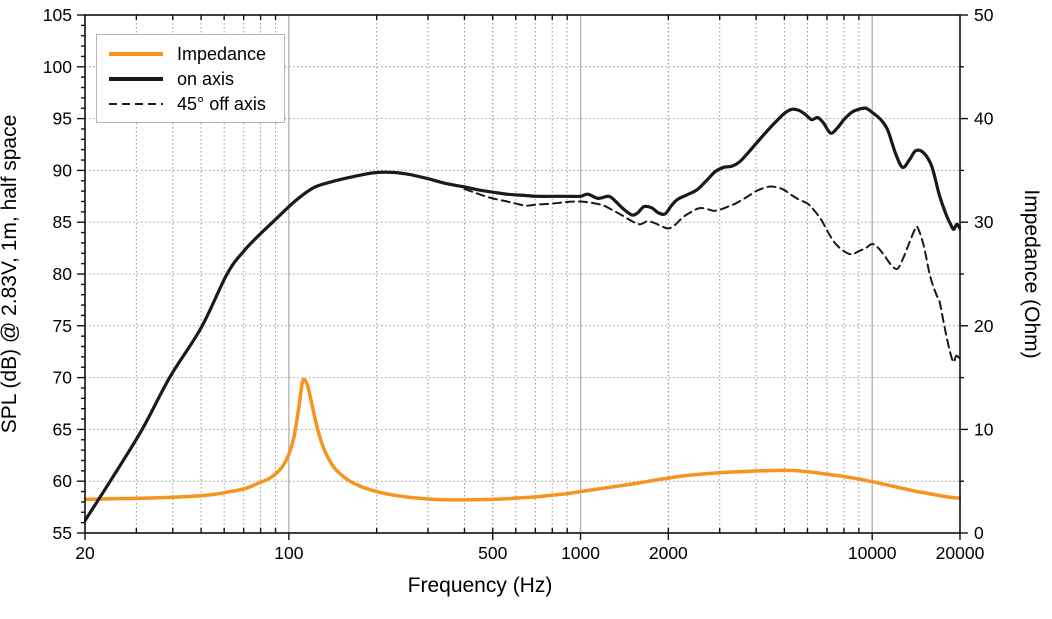 The width and height of the screenshot is (1052, 619). What do you see at coordinates (984, 429) in the screenshot?
I see `y-right-tick-label: 10` at bounding box center [984, 429].